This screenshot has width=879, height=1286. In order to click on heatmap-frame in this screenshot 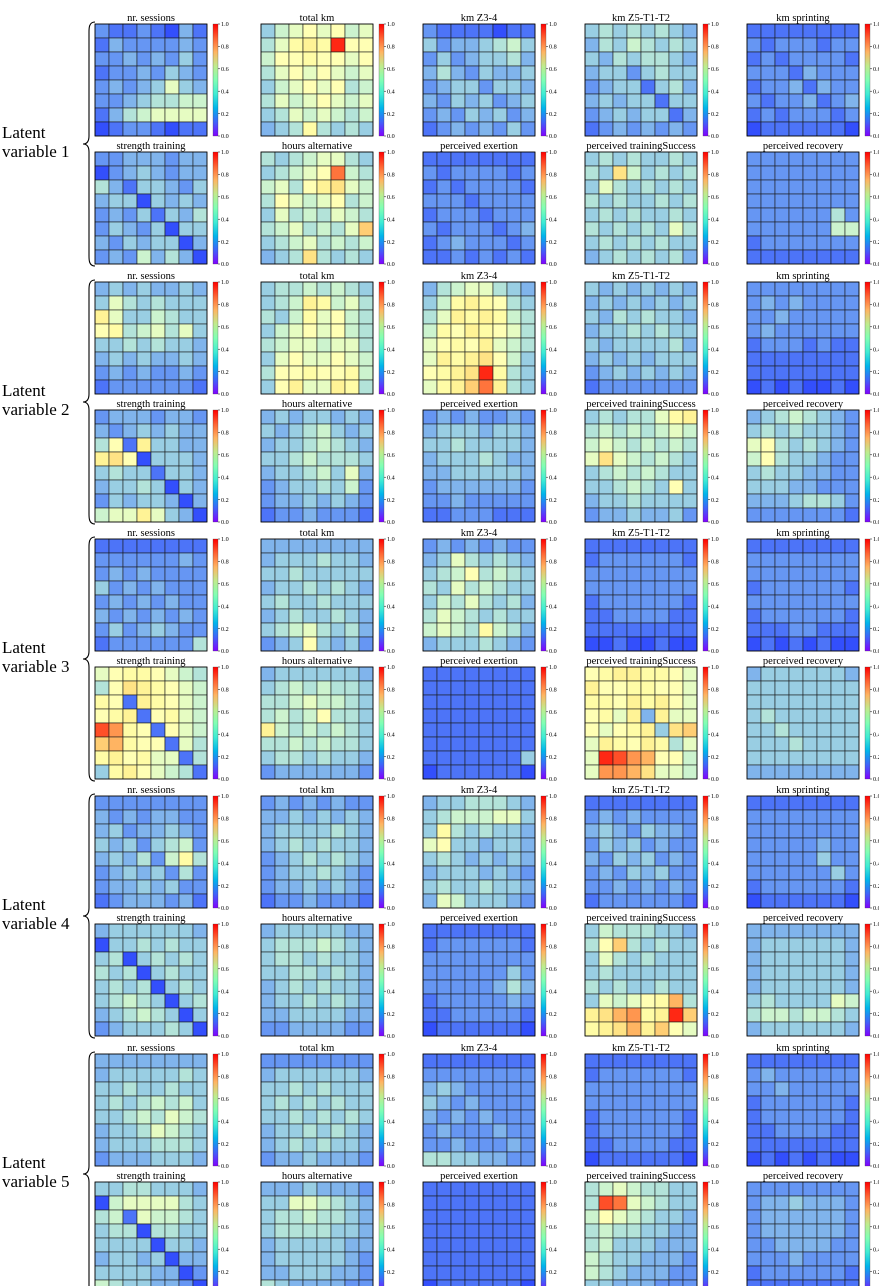, I will do `click(803, 466)`.